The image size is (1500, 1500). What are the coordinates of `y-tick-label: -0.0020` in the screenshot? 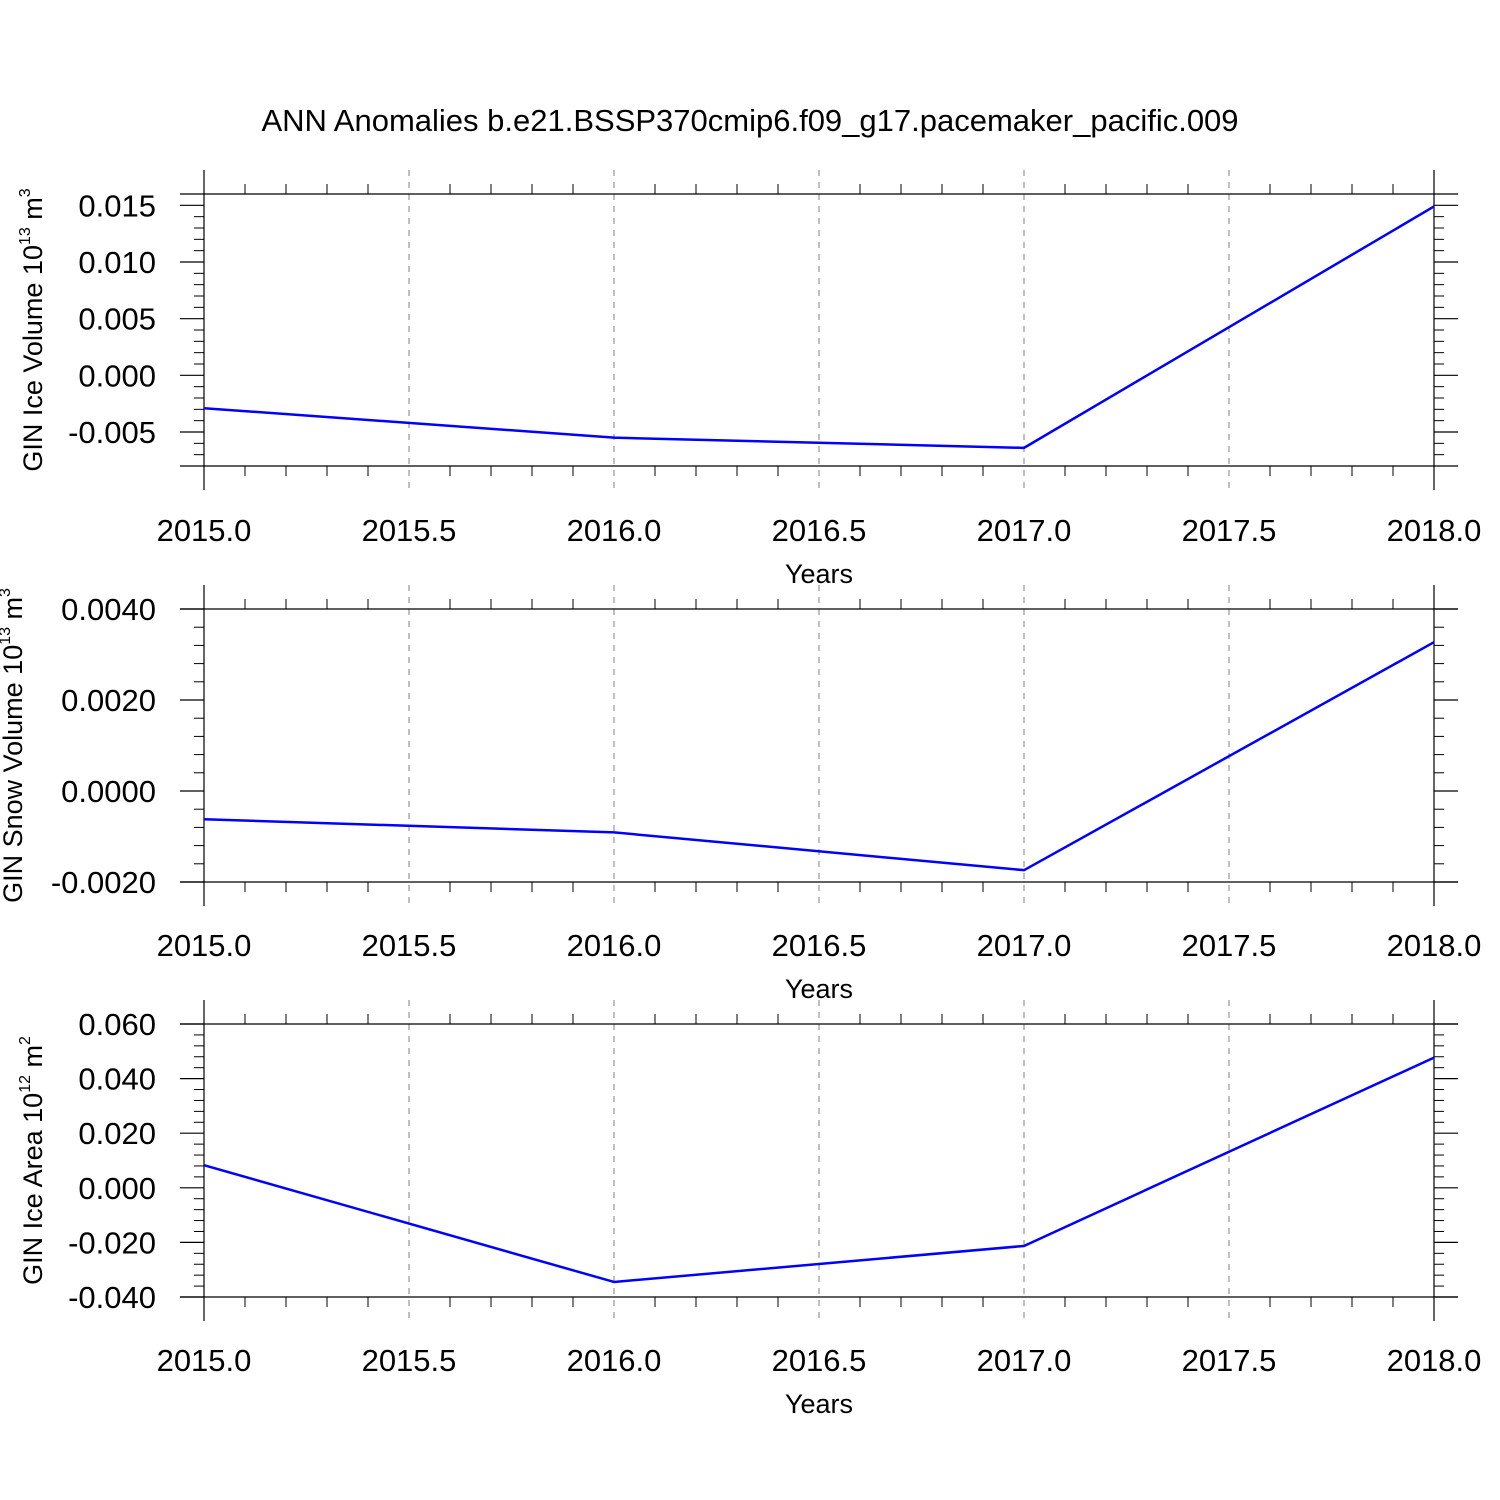 It's located at (103, 882).